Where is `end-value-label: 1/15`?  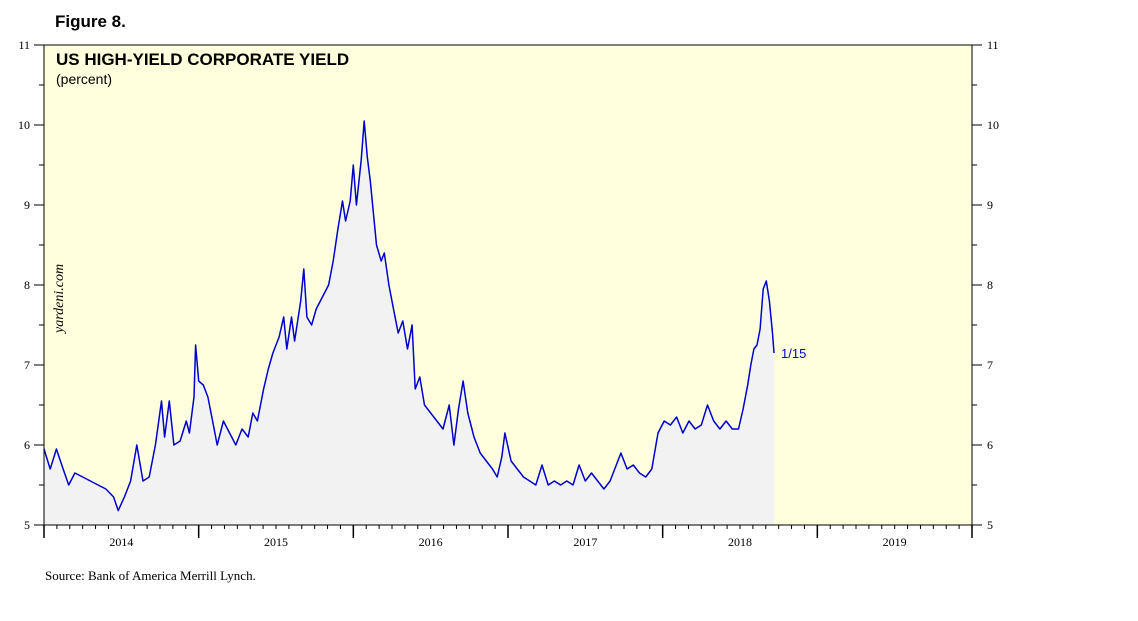 end-value-label: 1/15 is located at coordinates (793, 353).